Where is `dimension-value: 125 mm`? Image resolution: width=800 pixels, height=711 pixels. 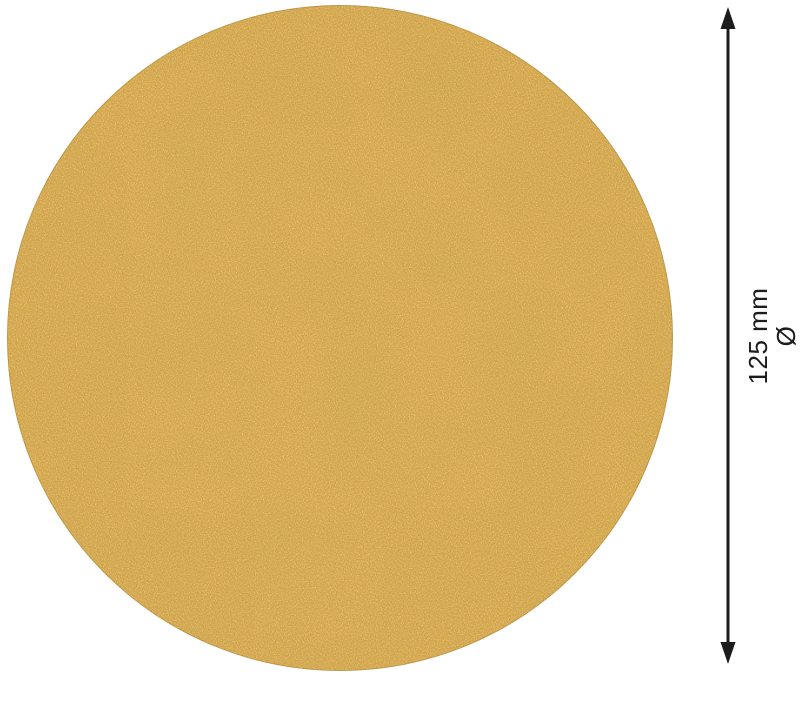
dimension-value: 125 mm is located at coordinates (758, 336).